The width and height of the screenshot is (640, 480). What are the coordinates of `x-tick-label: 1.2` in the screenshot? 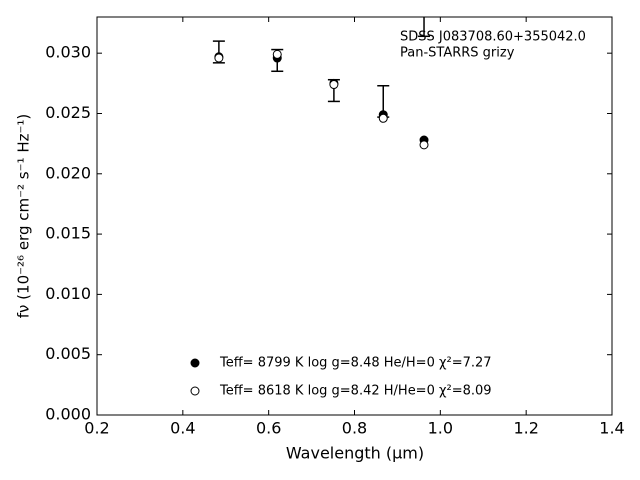 It's located at (525, 428).